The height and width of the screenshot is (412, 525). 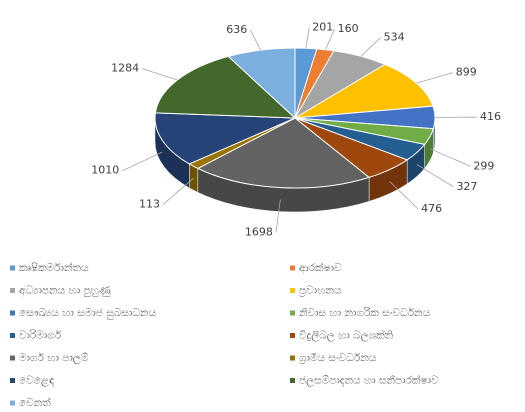 I want to click on legend-label: නිවාස හා නාගරික සංවර්ධනය, so click(x=365, y=312).